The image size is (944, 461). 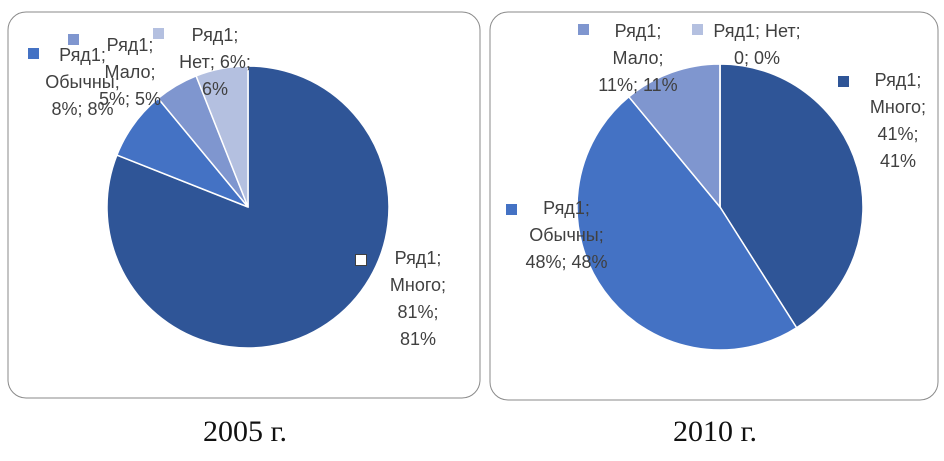 What do you see at coordinates (418, 298) in the screenshot?
I see `data-label: Ряд1; Много; 81%; 81%` at bounding box center [418, 298].